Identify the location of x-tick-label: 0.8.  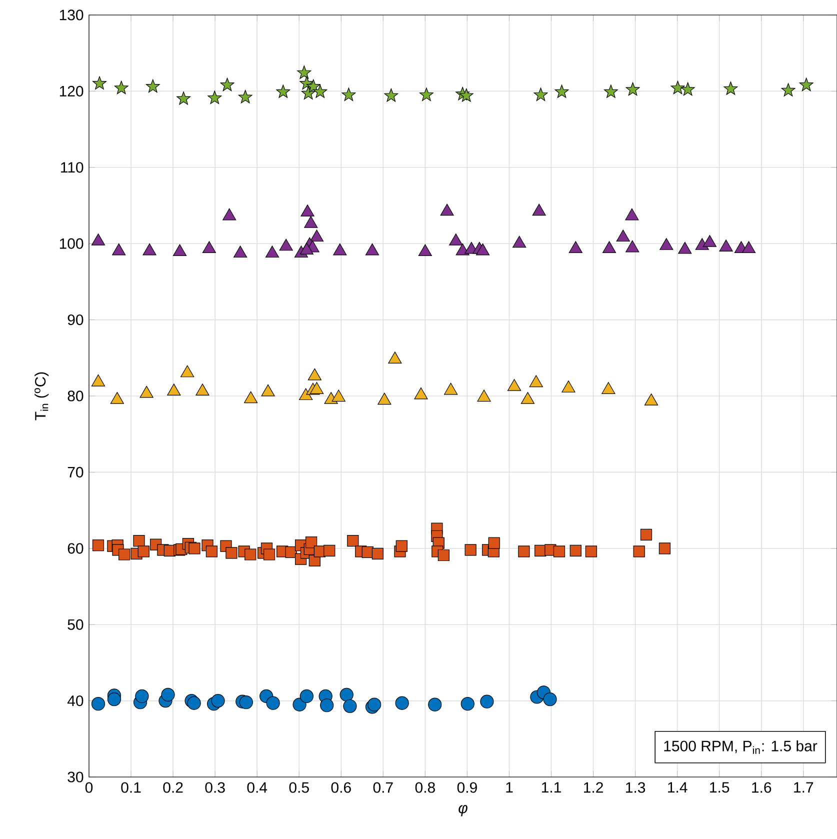
(425, 787).